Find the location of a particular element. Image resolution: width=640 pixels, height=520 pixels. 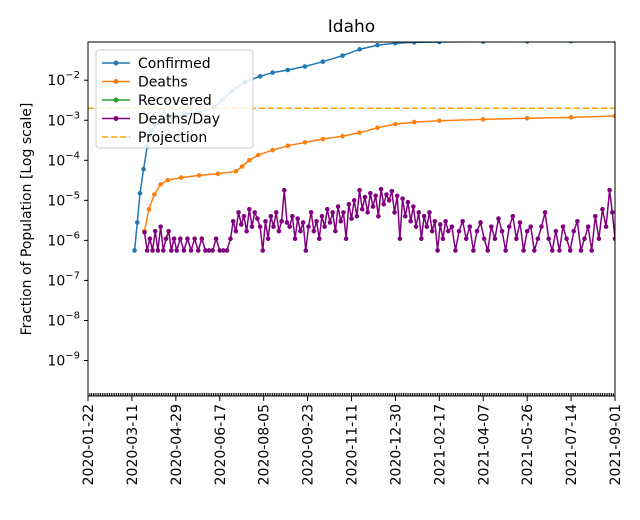

y-tick-label: 10⁻⁶ is located at coordinates (63, 239).